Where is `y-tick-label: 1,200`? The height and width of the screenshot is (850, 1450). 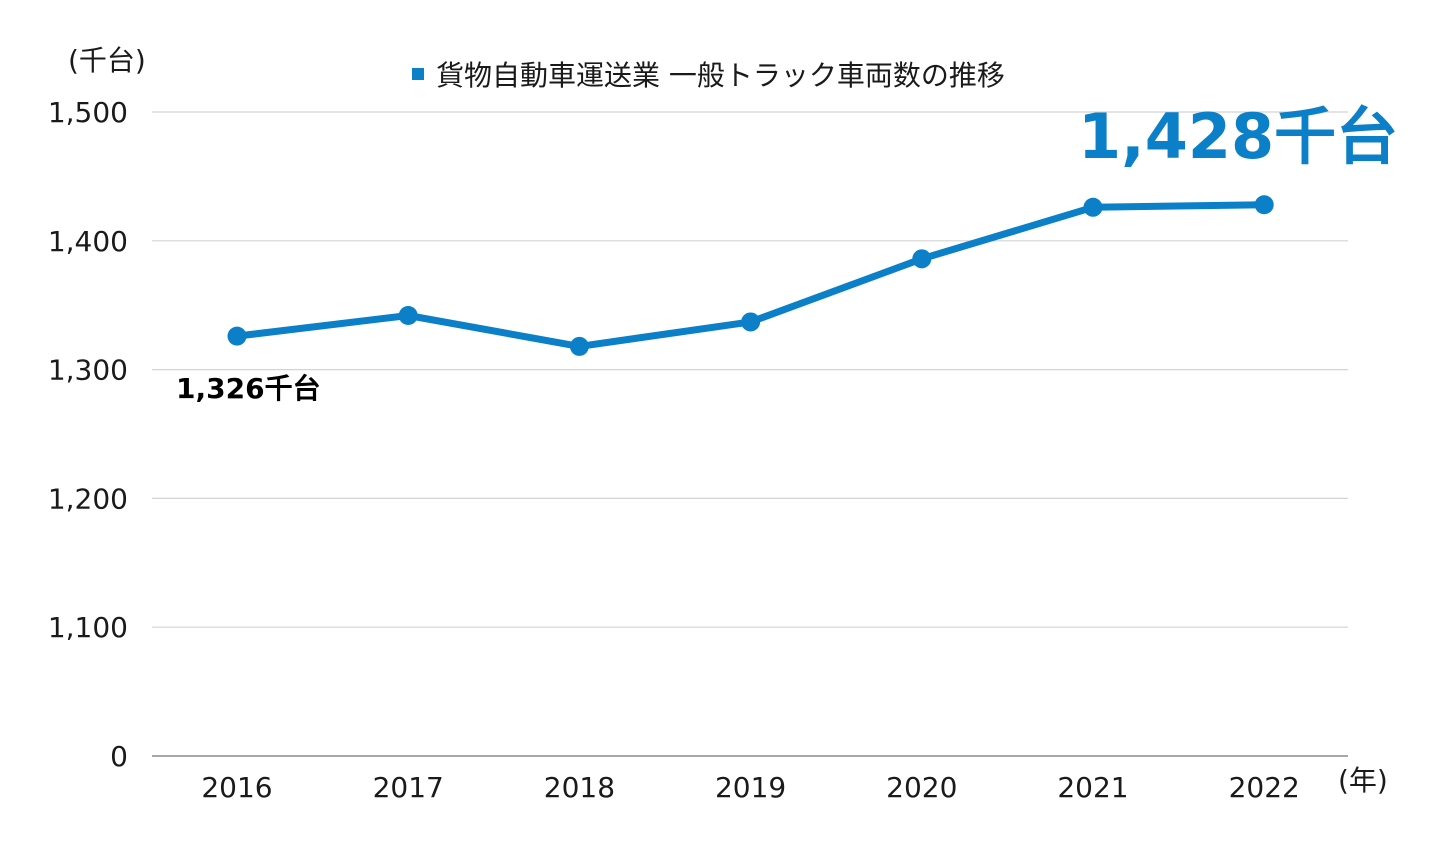 y-tick-label: 1,200 is located at coordinates (88, 498).